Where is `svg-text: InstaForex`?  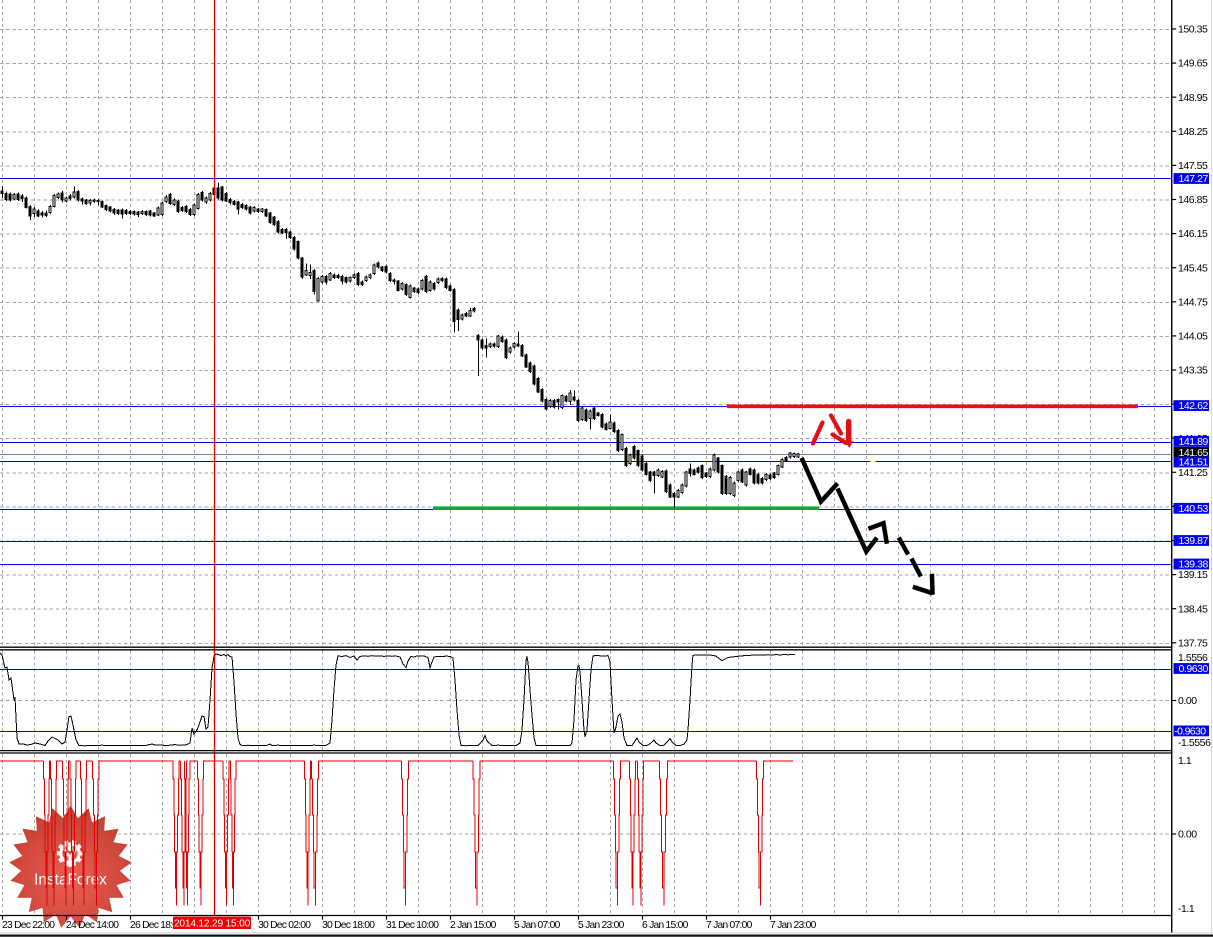 svg-text: InstaForex is located at coordinates (70, 880).